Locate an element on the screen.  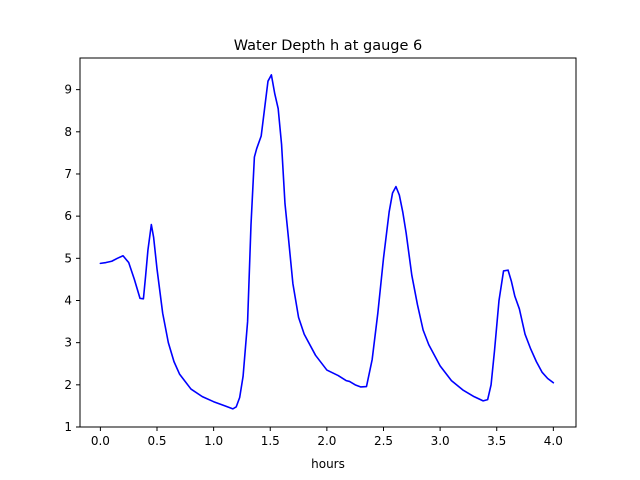
y-tick-label: 1 is located at coordinates (68, 427).